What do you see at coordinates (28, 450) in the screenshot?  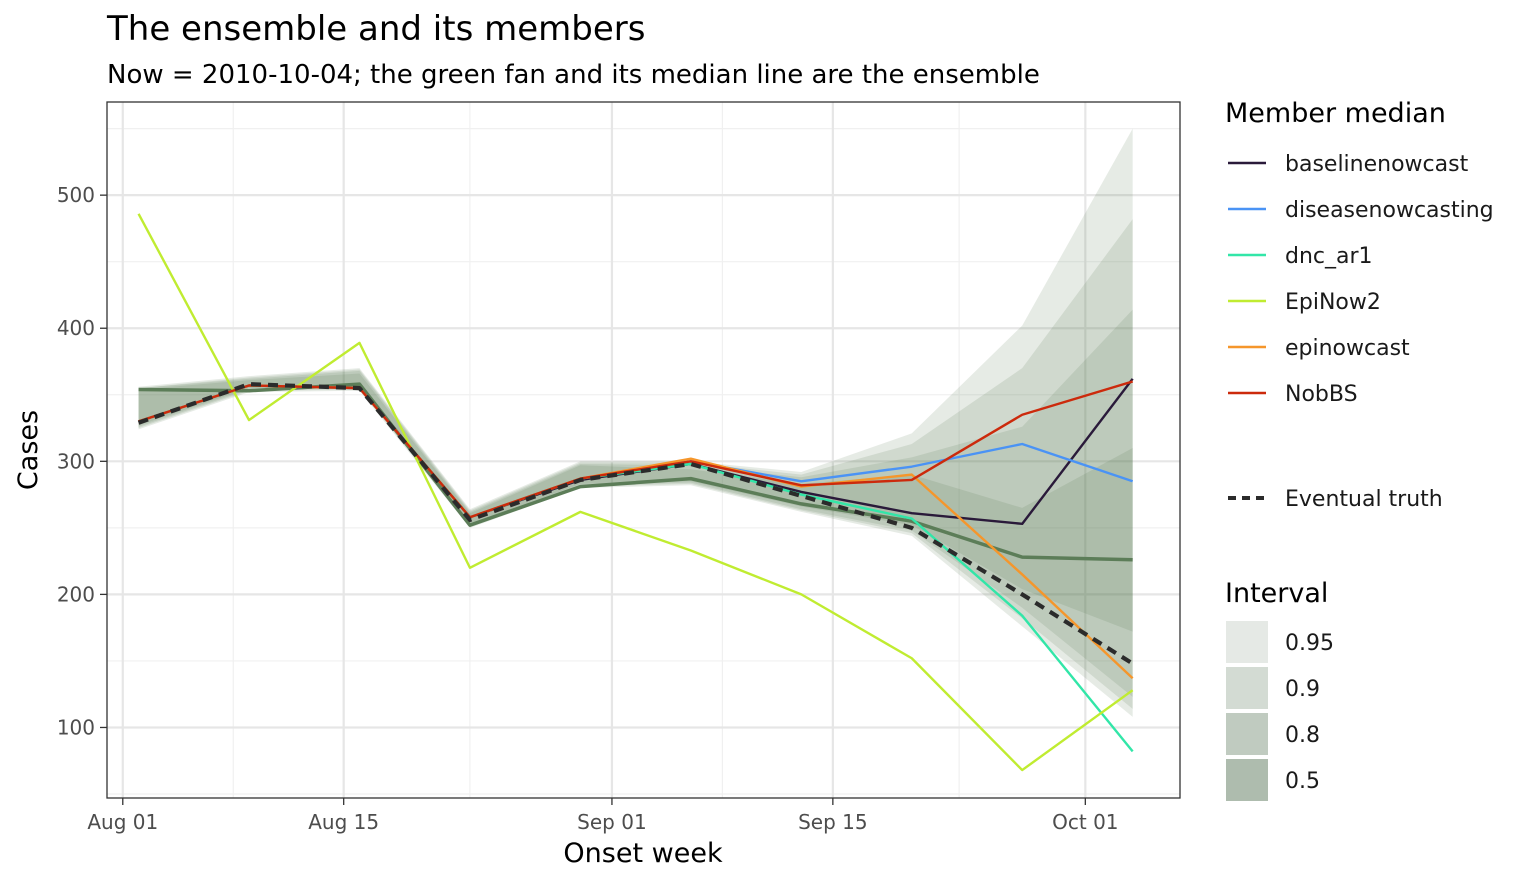 I see `y-axis-label: Cases` at bounding box center [28, 450].